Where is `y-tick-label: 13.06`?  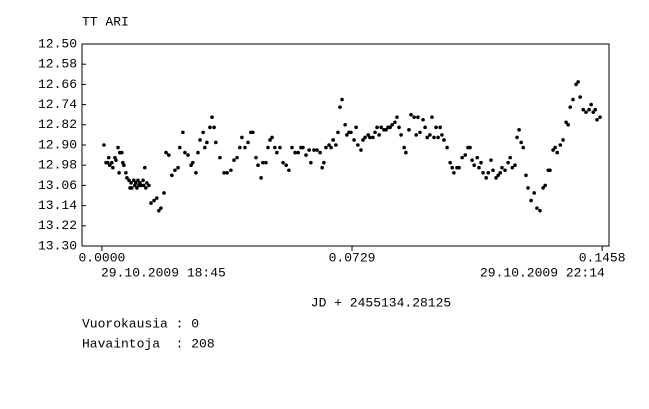 y-tick-label: 13.06 is located at coordinates (57, 185).